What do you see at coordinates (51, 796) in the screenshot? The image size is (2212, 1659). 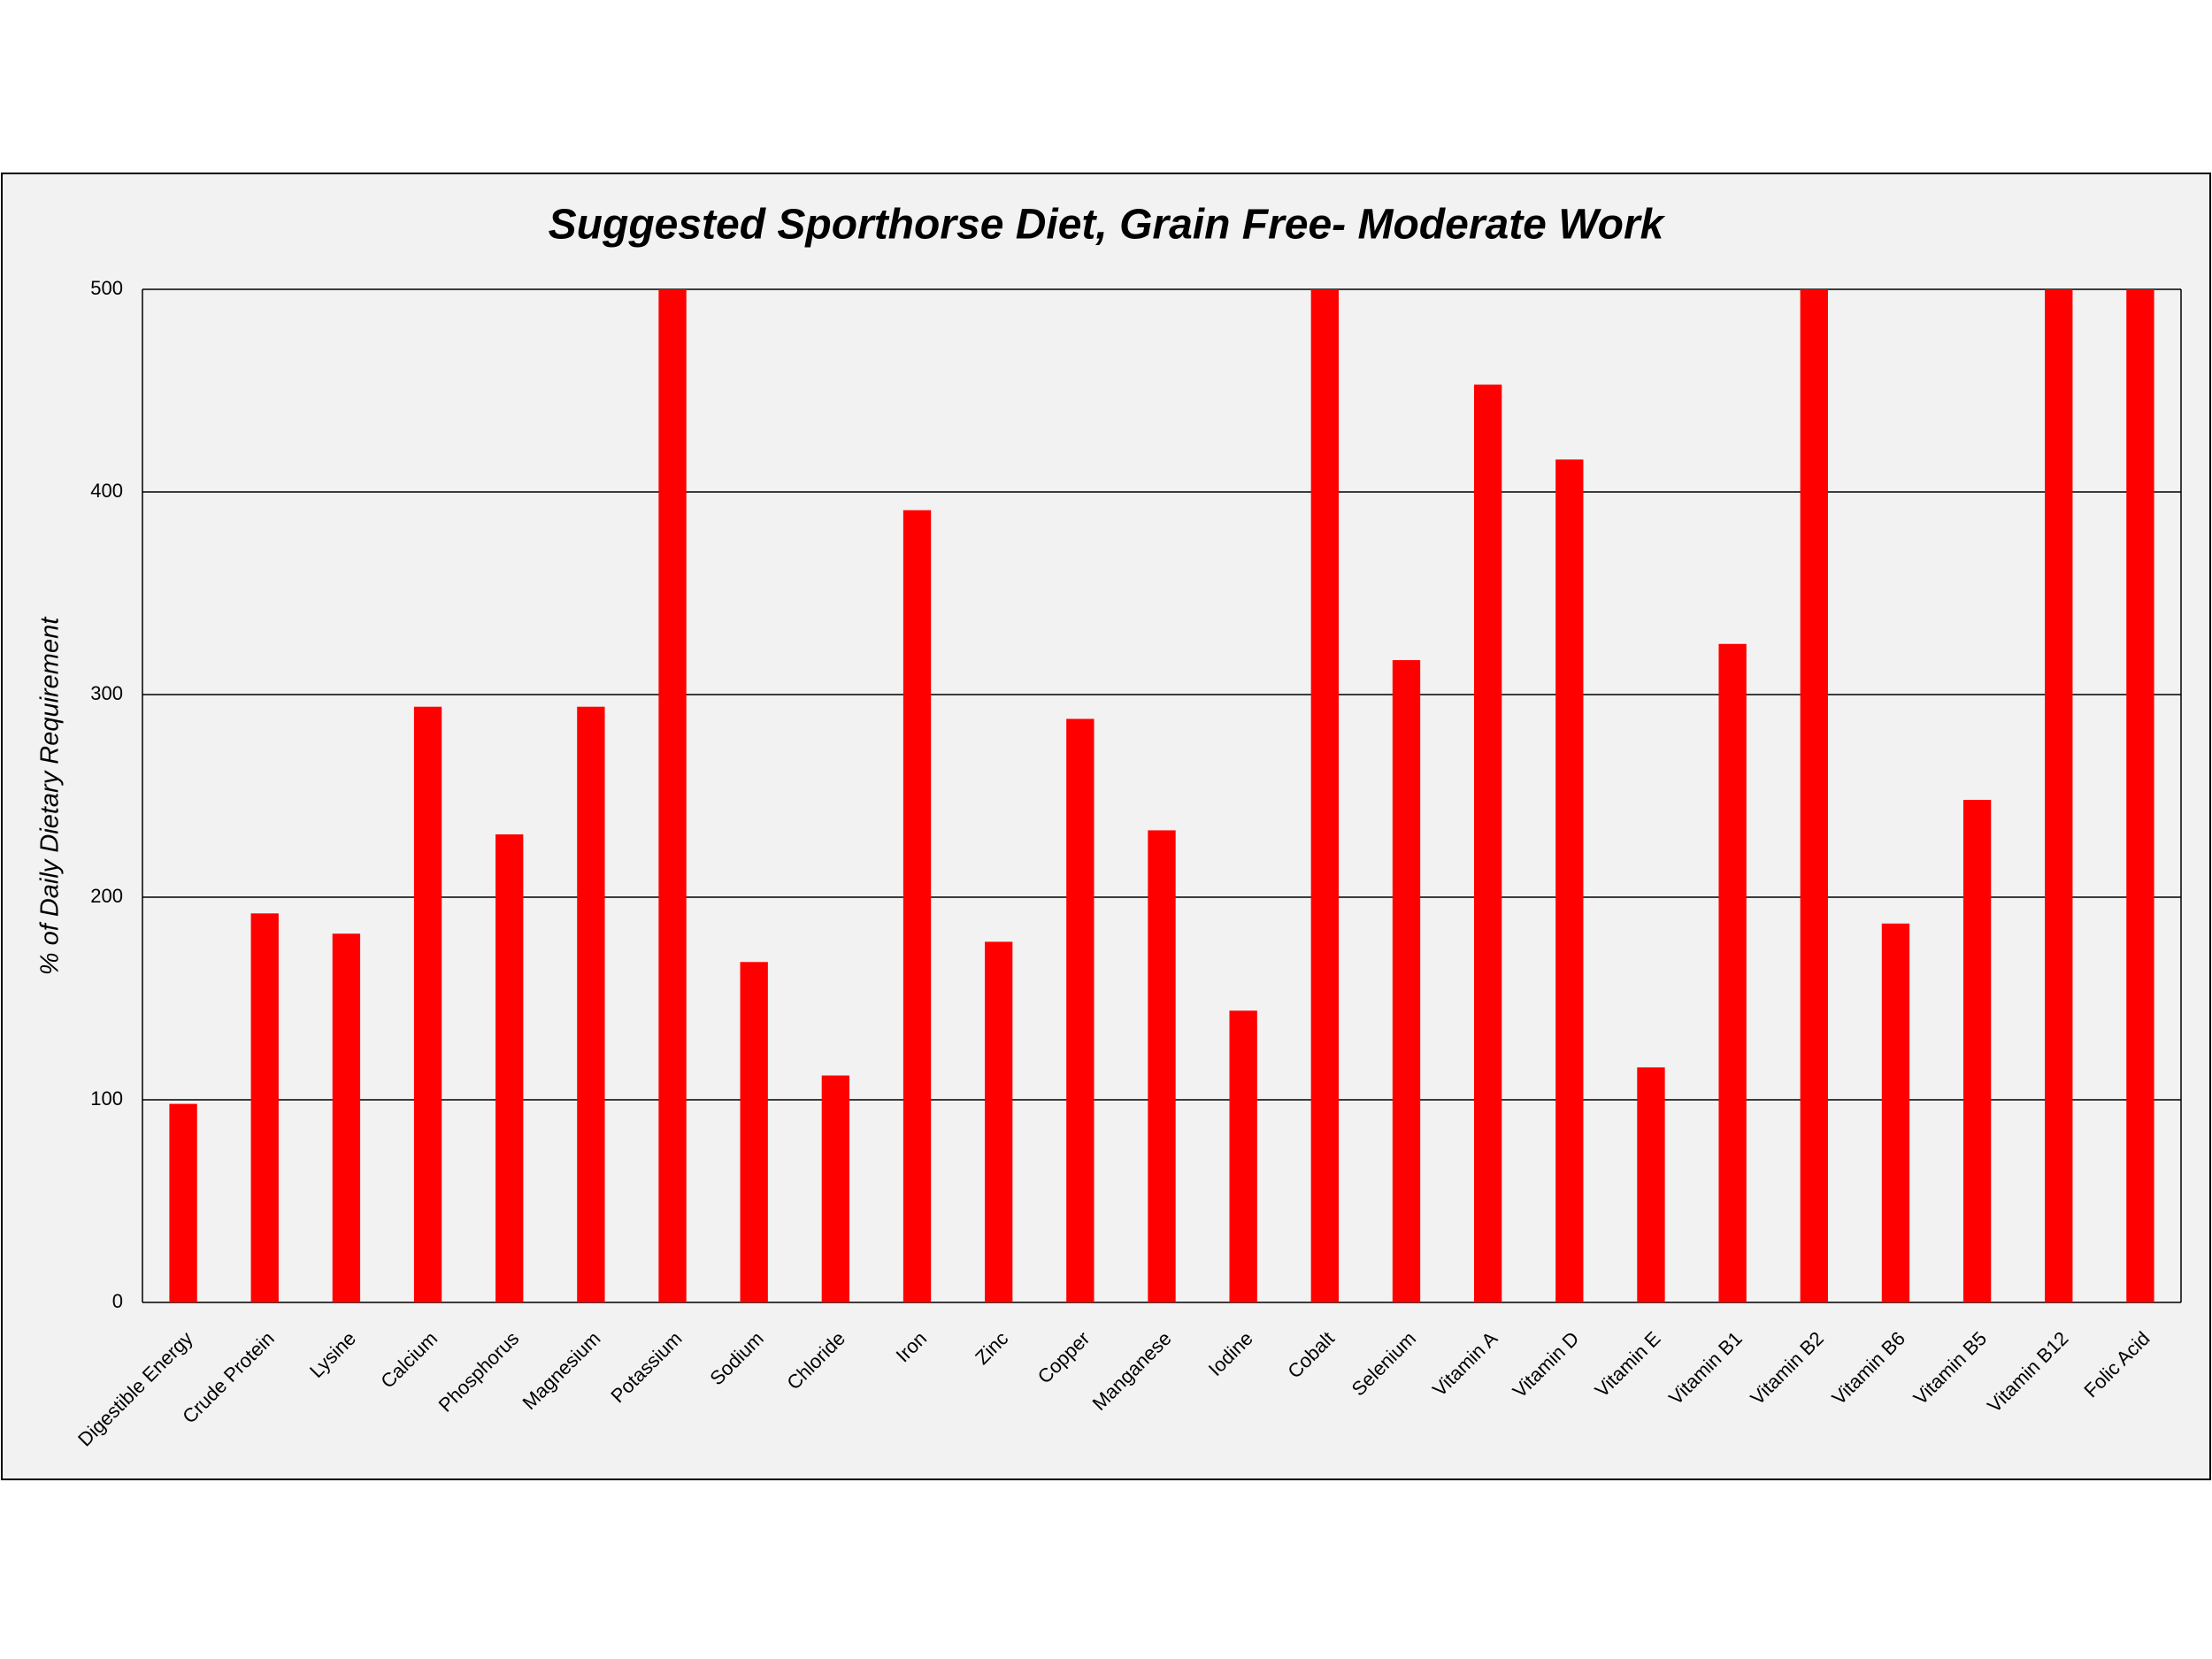 I see `y-axis-label: % of Daily Dietary Requirement` at bounding box center [51, 796].